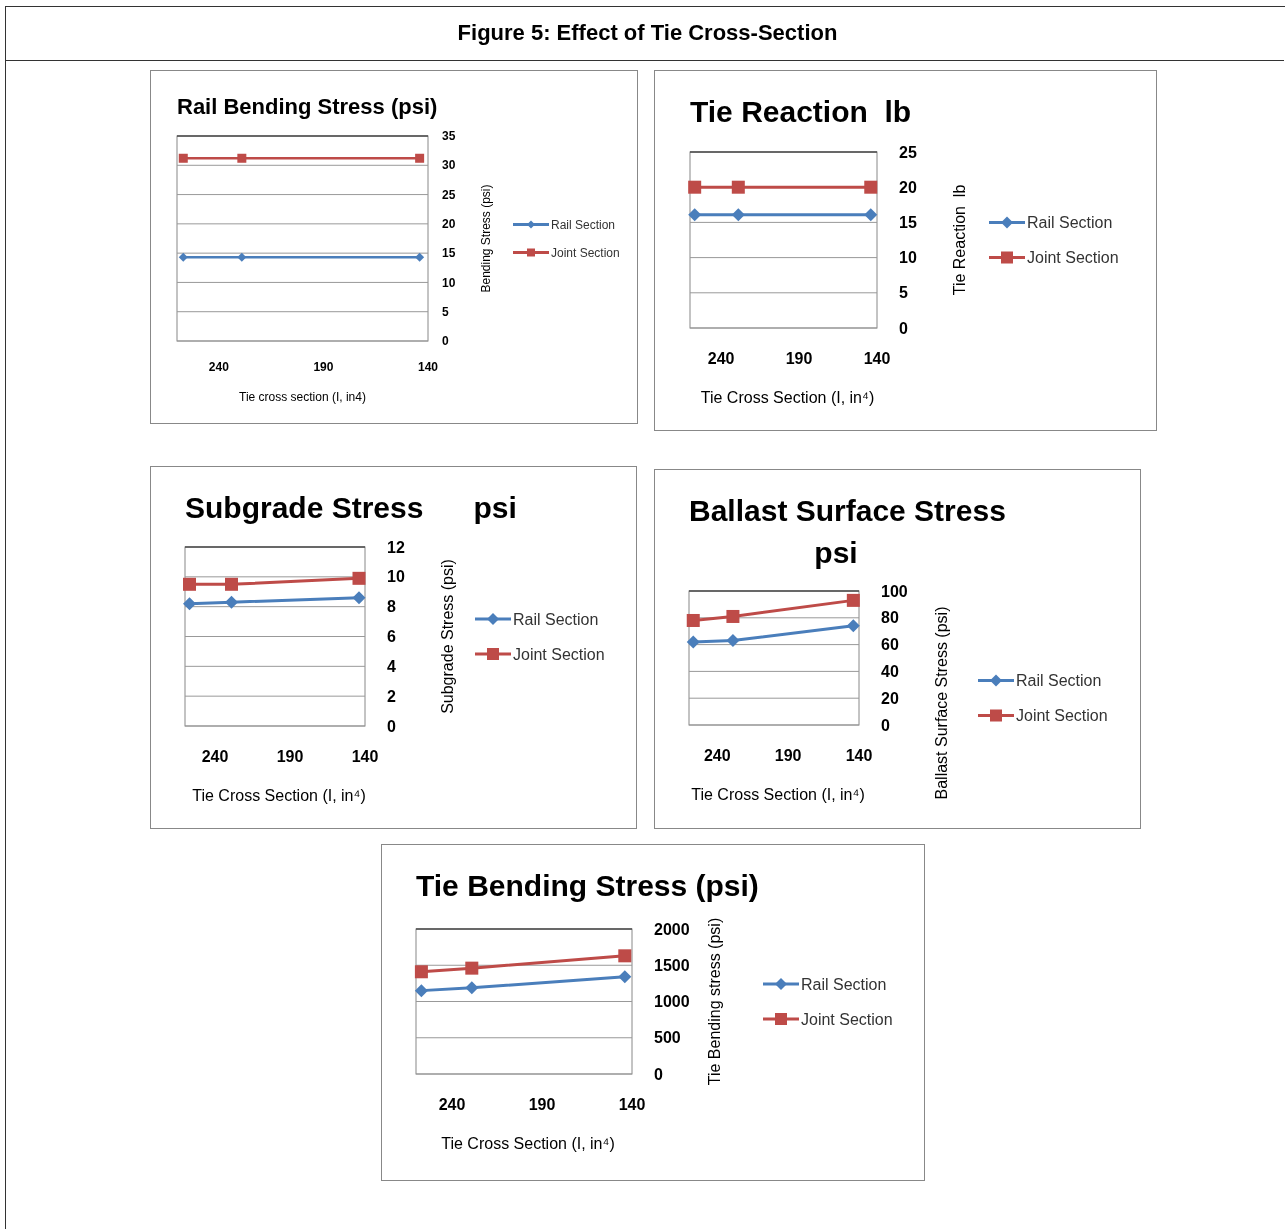 This screenshot has width=1287, height=1229. I want to click on y-tick-label: 80, so click(890, 618).